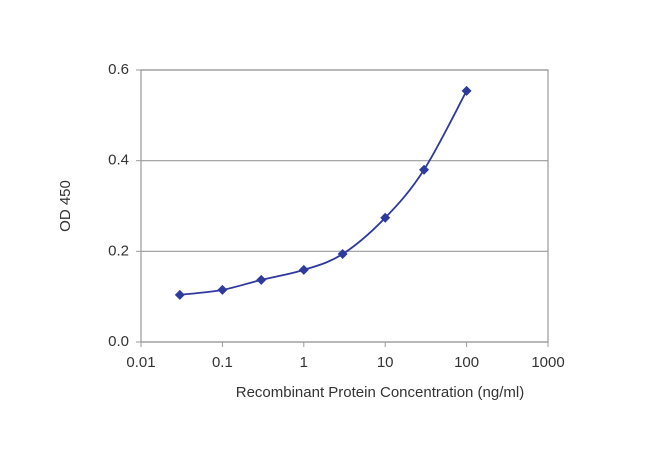 Image resolution: width=650 pixels, height=466 pixels. Describe the element at coordinates (547, 362) in the screenshot. I see `x-tick-label: 1000` at that location.